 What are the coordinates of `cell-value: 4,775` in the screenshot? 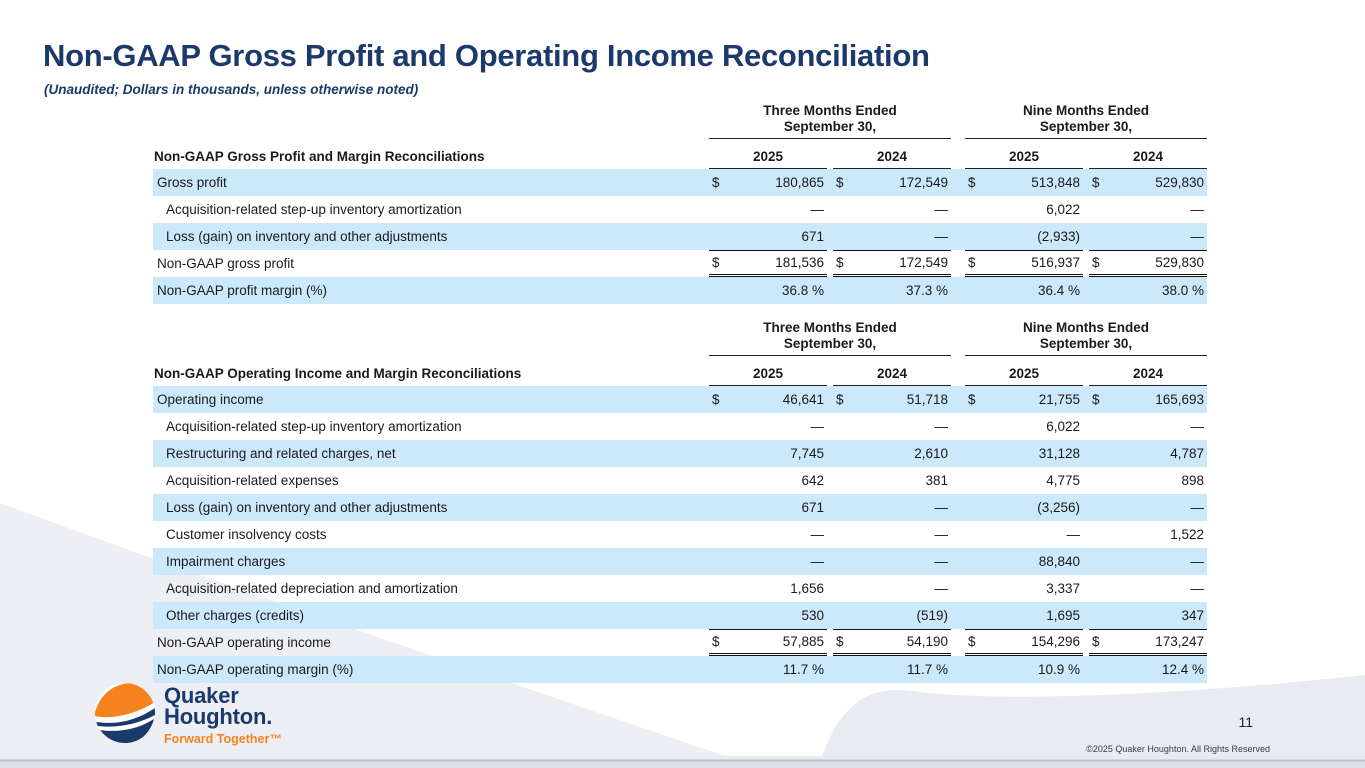 It's located at (1063, 480).